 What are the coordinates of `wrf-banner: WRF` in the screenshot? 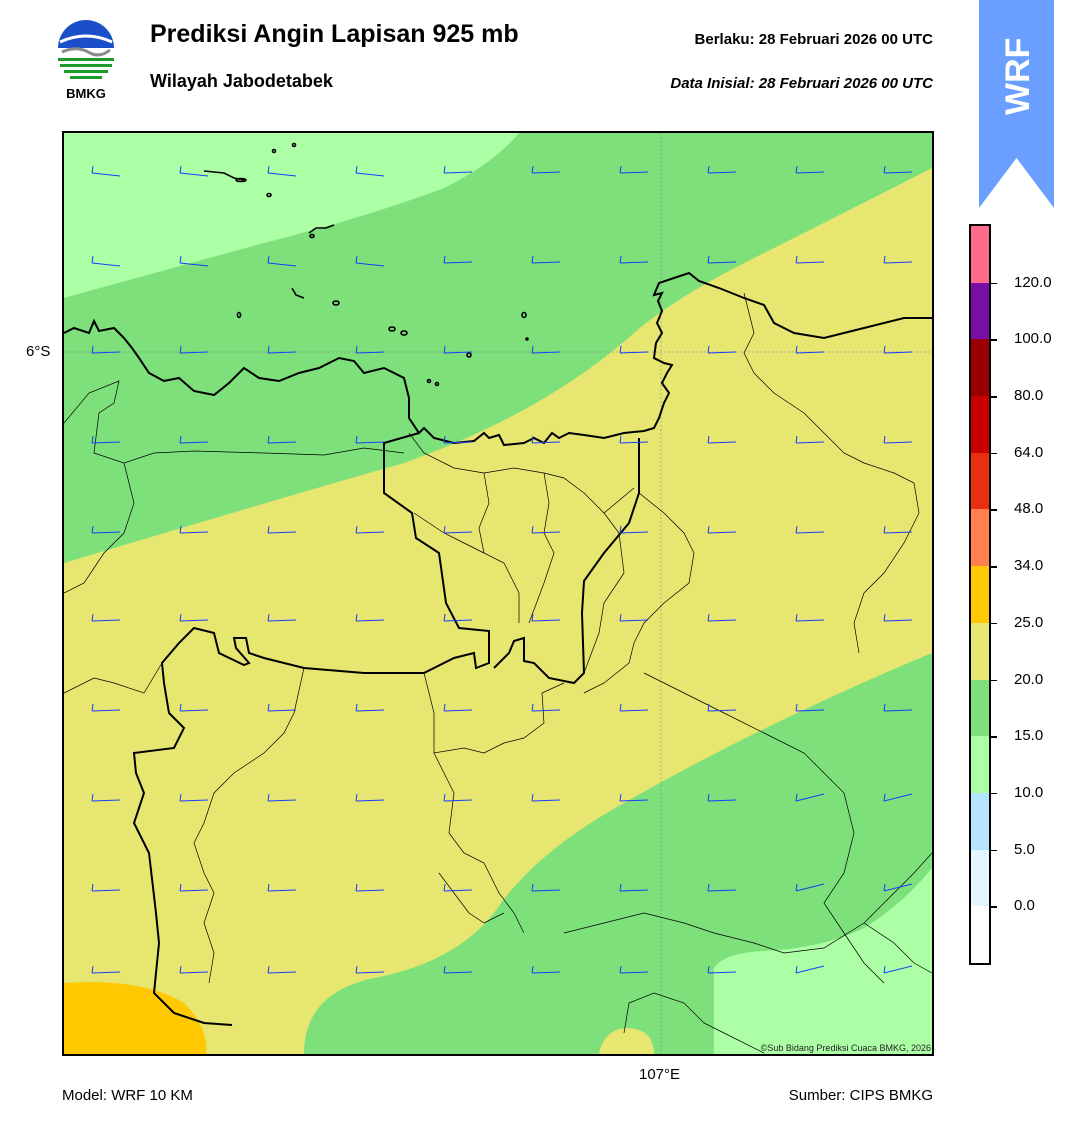 It's located at (1016, 105).